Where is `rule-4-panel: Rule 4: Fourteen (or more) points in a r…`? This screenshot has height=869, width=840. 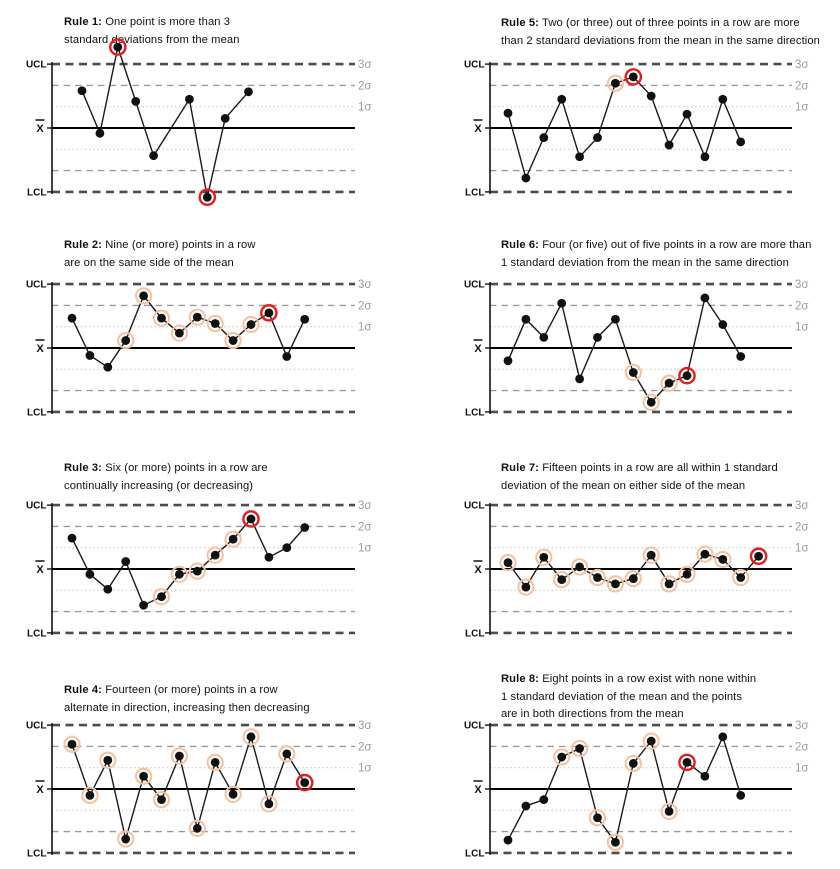
rule-4-panel: Rule 4: Fourteen (or more) points in a r… is located at coordinates (210, 762).